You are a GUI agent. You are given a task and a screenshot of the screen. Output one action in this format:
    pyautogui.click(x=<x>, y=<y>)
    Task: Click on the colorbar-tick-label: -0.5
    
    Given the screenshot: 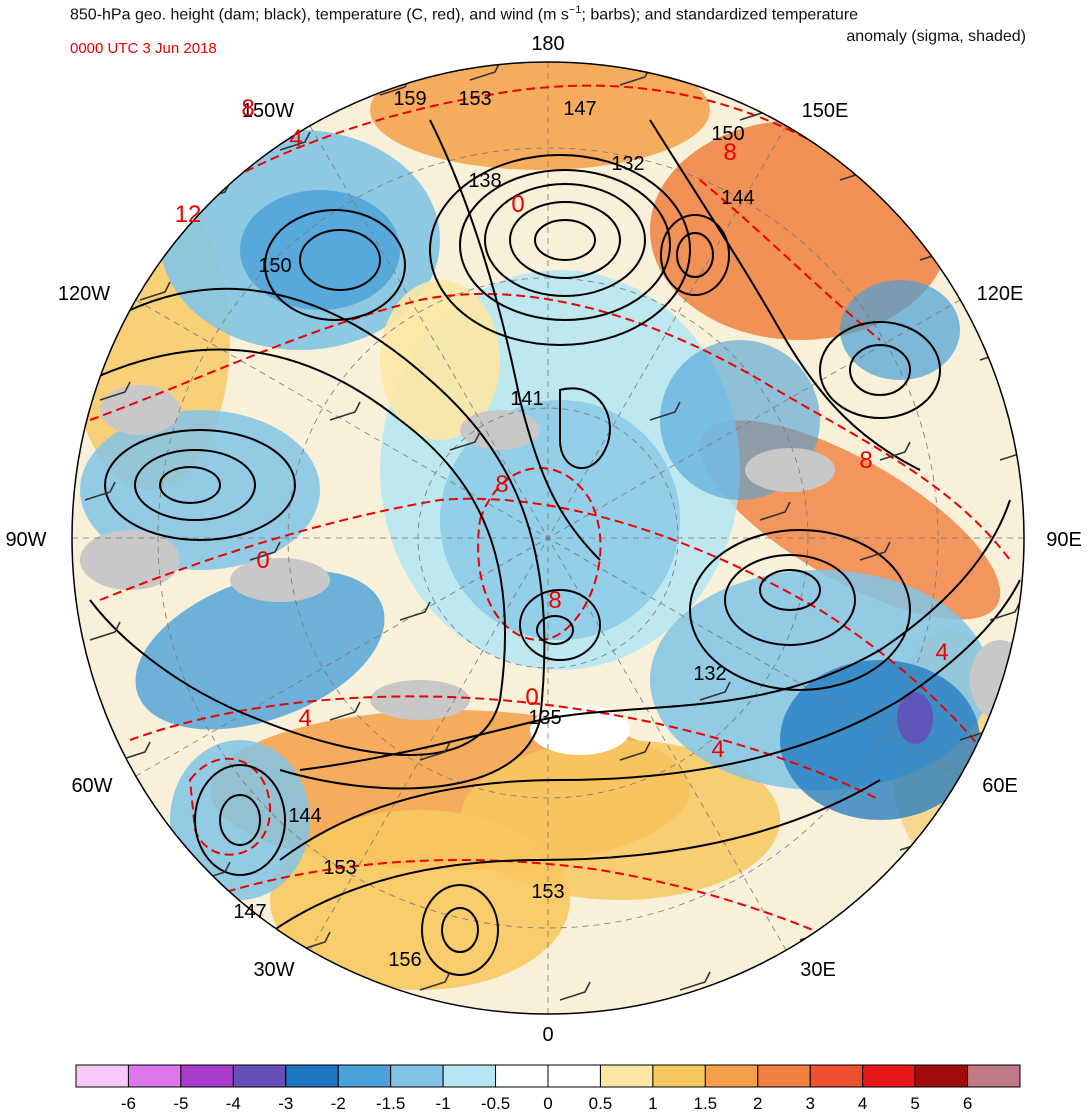 What is the action you would take?
    pyautogui.click(x=495, y=1103)
    